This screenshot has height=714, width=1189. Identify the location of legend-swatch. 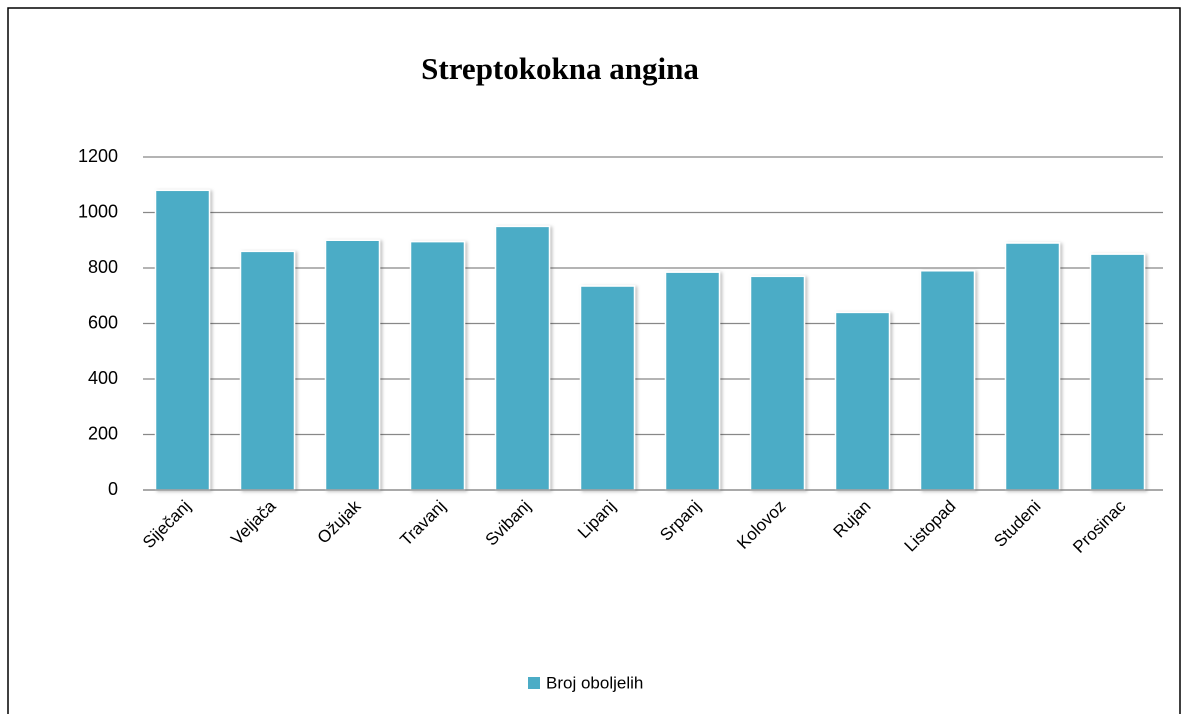
(534, 683).